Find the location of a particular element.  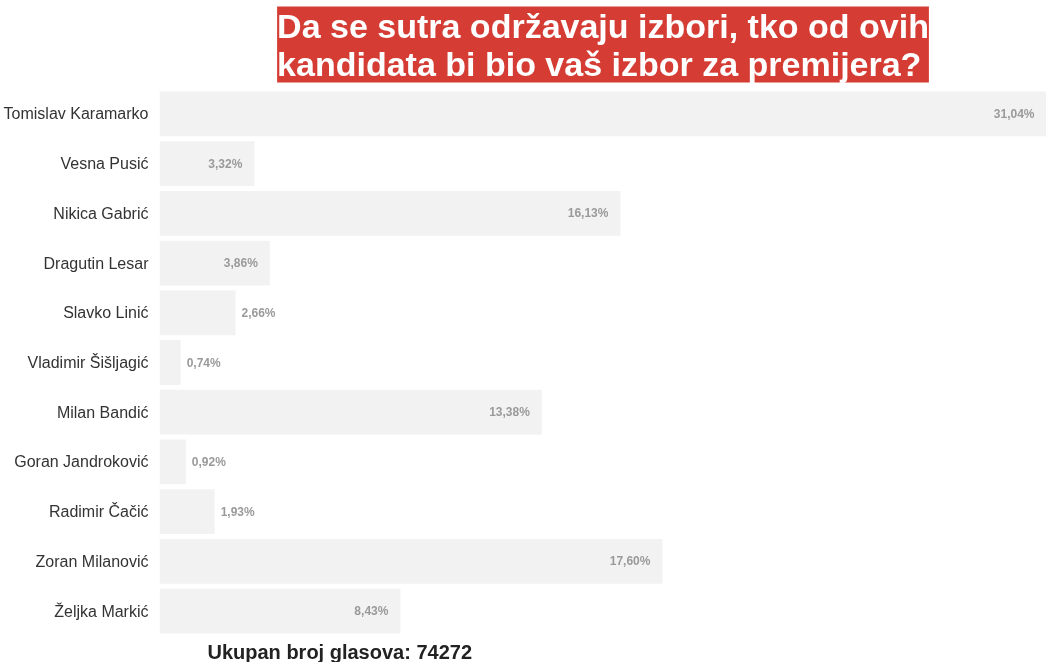

y-tick-label: Radimir Čačić is located at coordinates (98, 511).